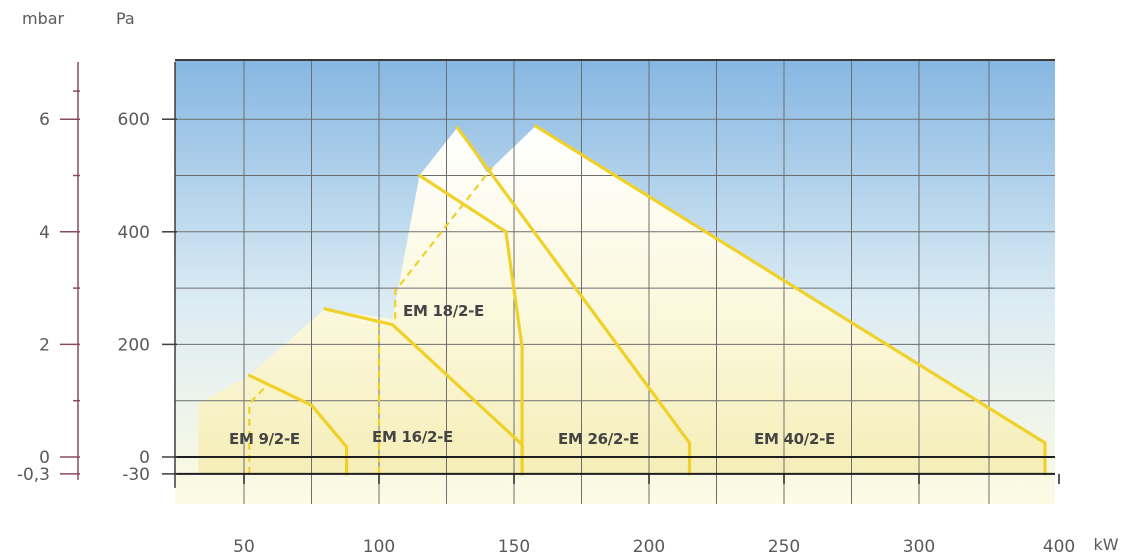 This screenshot has height=558, width=1132. What do you see at coordinates (134, 120) in the screenshot?
I see `pa-tick-label: 600` at bounding box center [134, 120].